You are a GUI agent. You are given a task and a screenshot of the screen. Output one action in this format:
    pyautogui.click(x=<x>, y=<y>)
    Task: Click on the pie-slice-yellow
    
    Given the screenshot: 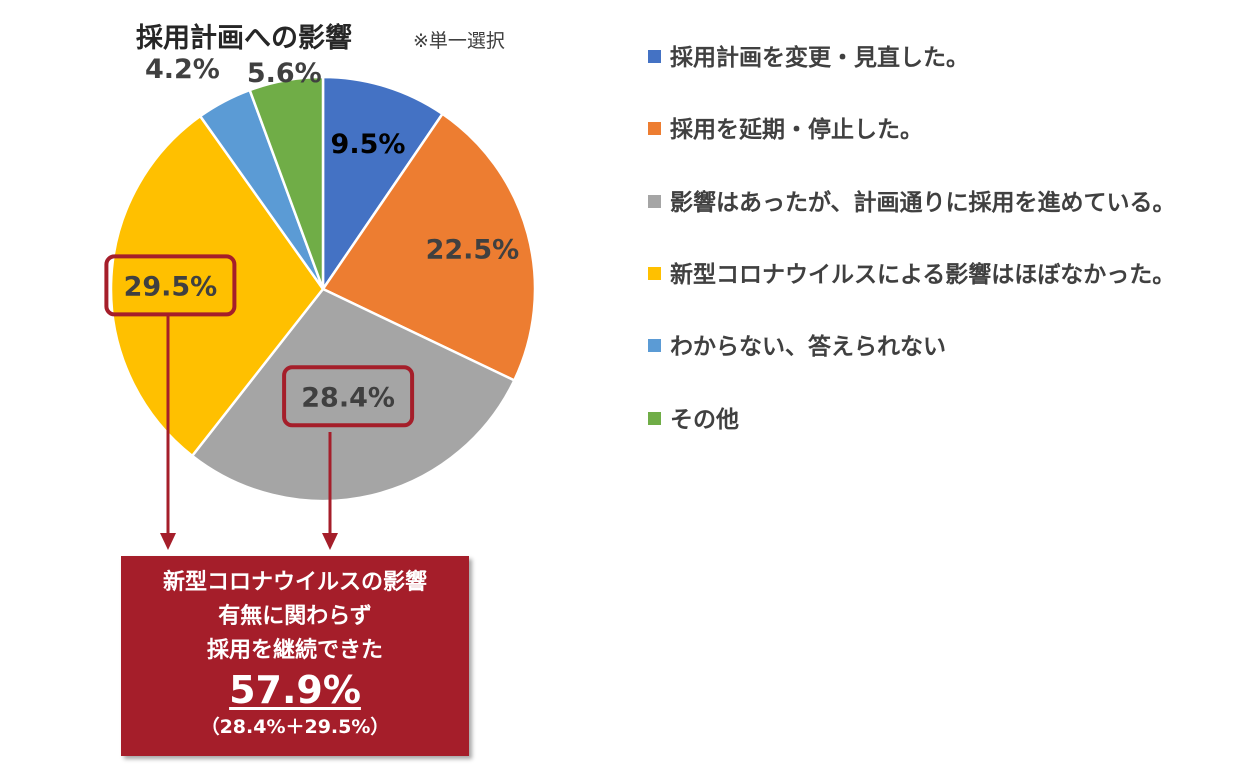 What is the action you would take?
    pyautogui.click(x=217, y=286)
    